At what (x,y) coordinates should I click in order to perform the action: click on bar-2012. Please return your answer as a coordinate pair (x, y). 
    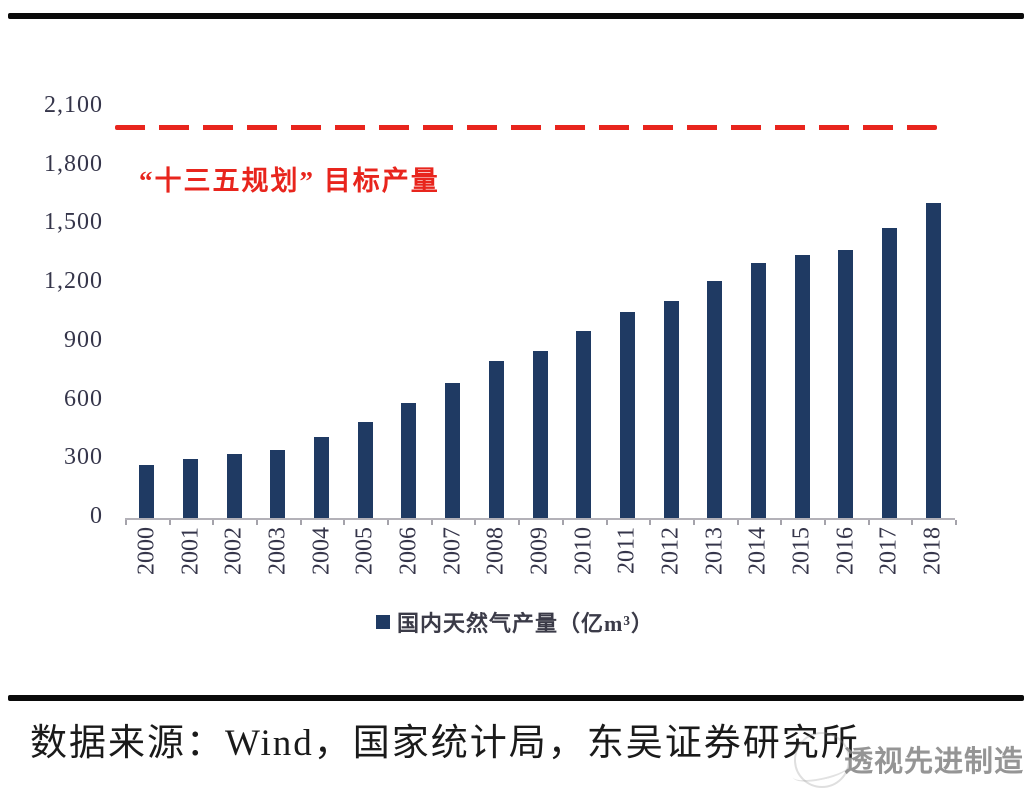
    Looking at the image, I should click on (671, 409).